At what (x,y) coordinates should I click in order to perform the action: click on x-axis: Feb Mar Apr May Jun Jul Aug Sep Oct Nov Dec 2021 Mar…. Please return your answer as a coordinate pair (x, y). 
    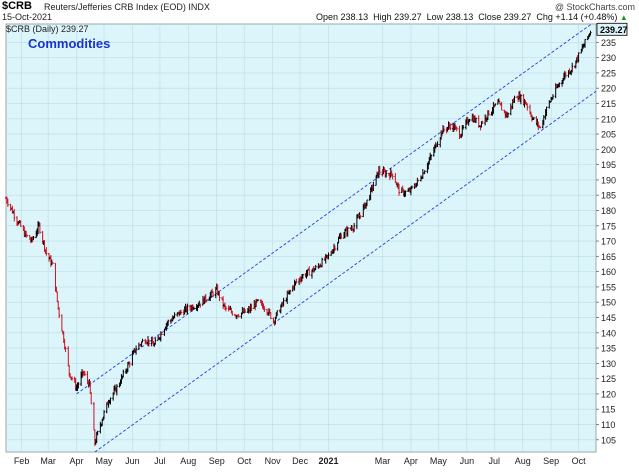
    Looking at the image, I should click on (300, 461).